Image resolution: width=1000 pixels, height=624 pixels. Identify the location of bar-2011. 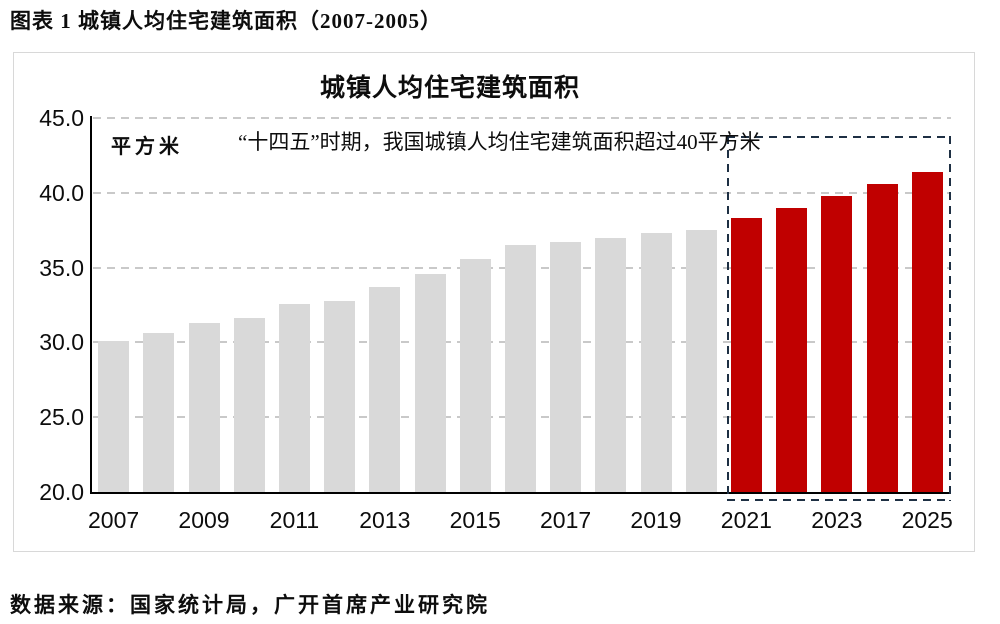
(294, 397).